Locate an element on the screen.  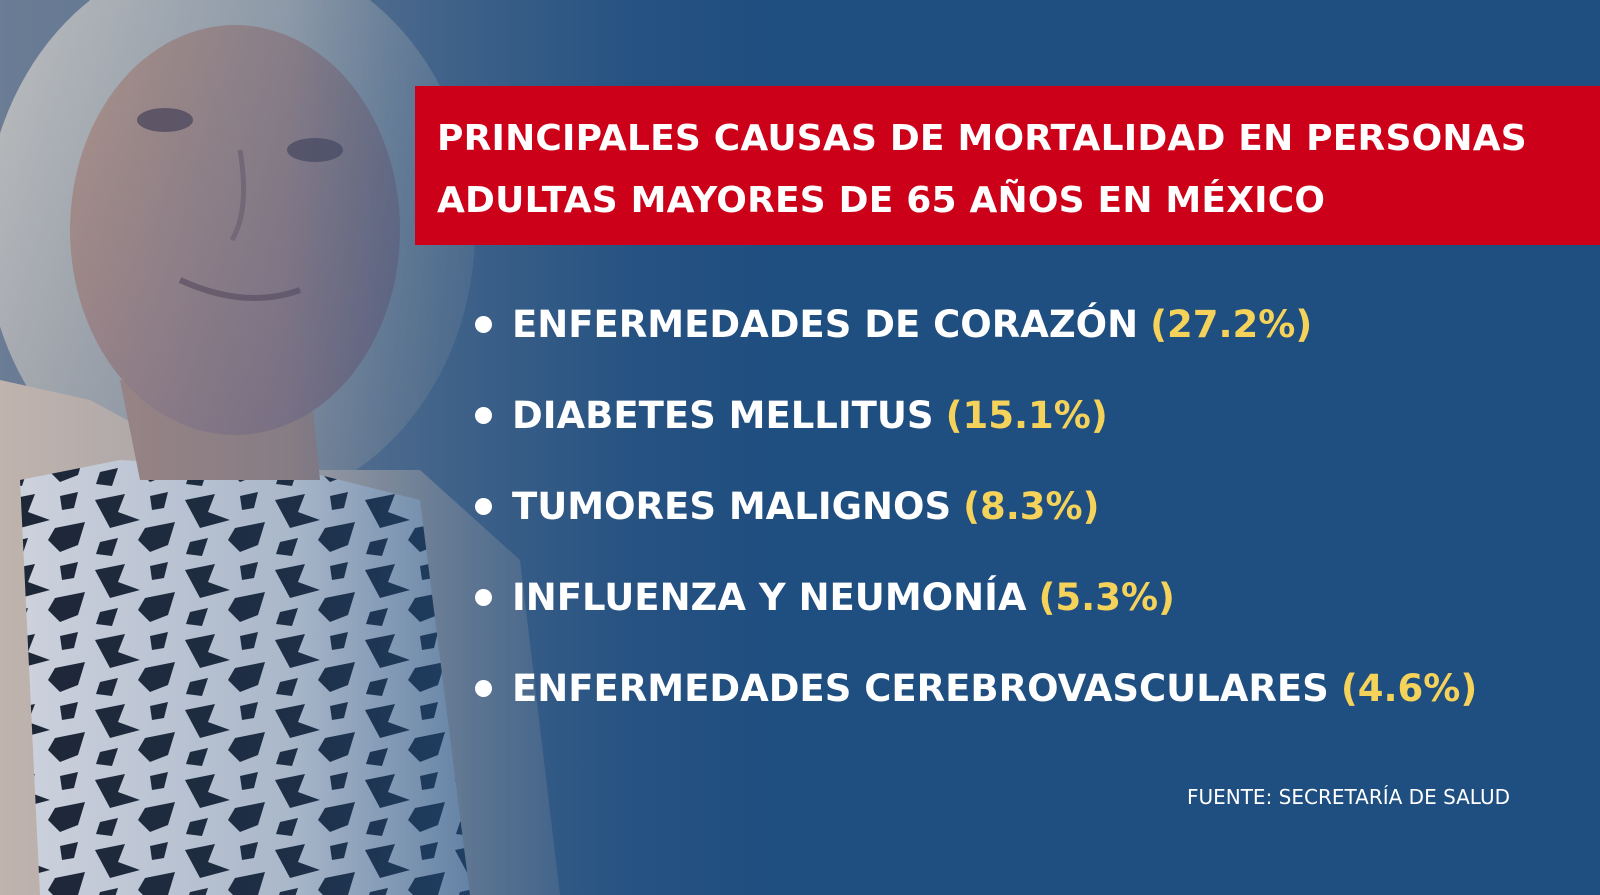
source-credit: FUENTE: SECRETARÍA DE SALUD is located at coordinates (1348, 797).